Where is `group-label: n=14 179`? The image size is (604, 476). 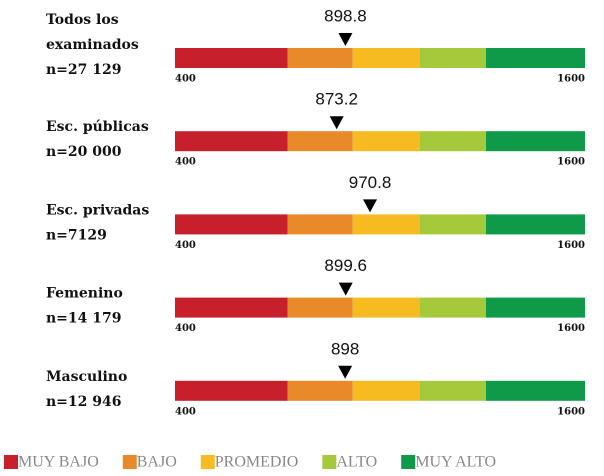 group-label: n=14 179 is located at coordinates (84, 319).